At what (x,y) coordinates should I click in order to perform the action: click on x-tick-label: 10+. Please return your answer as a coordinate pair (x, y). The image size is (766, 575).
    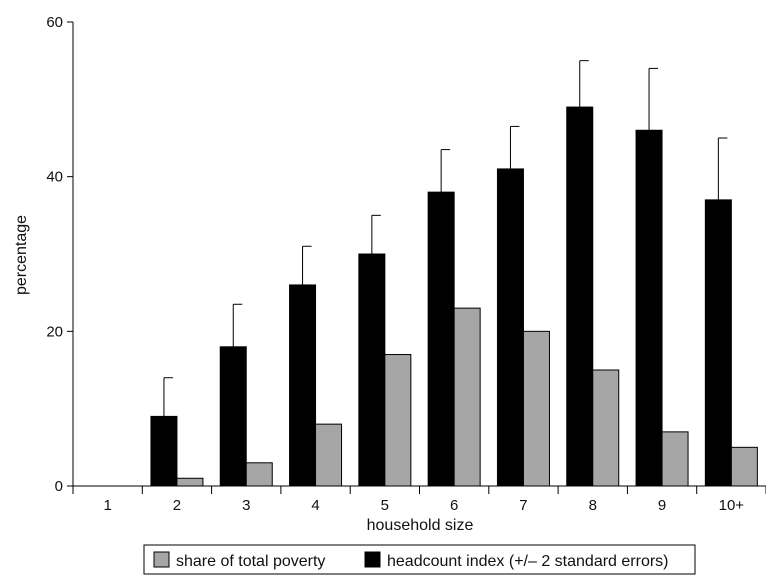
    Looking at the image, I should click on (732, 505).